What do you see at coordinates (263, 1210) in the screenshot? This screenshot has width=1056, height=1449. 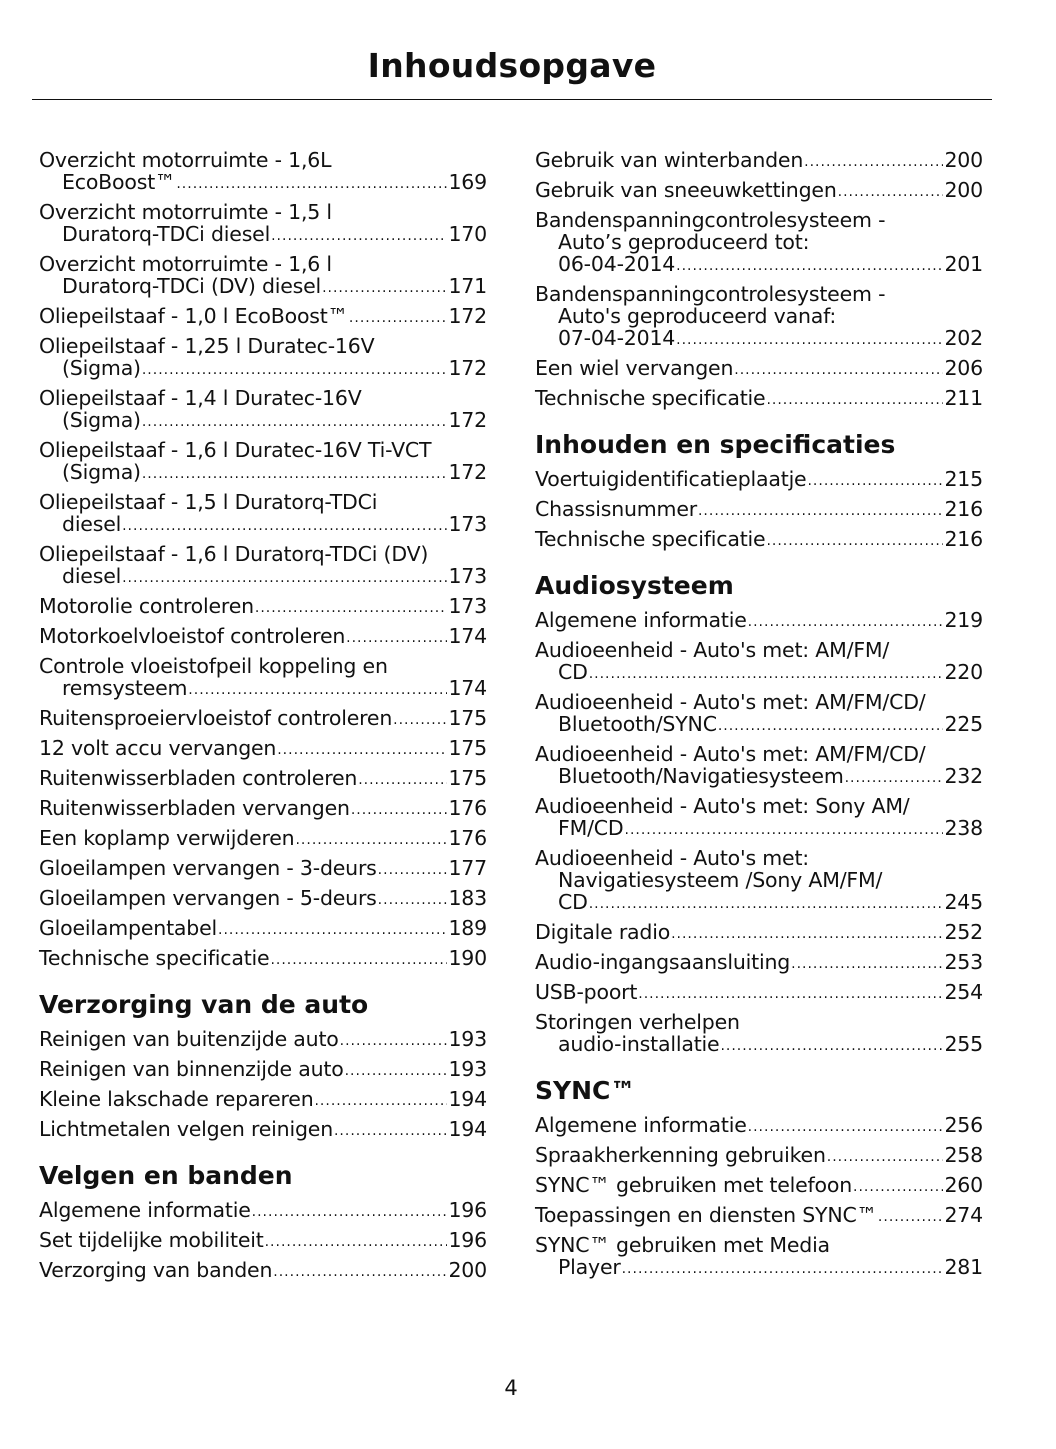 I see `toc-entry: Algemene informatie 196` at bounding box center [263, 1210].